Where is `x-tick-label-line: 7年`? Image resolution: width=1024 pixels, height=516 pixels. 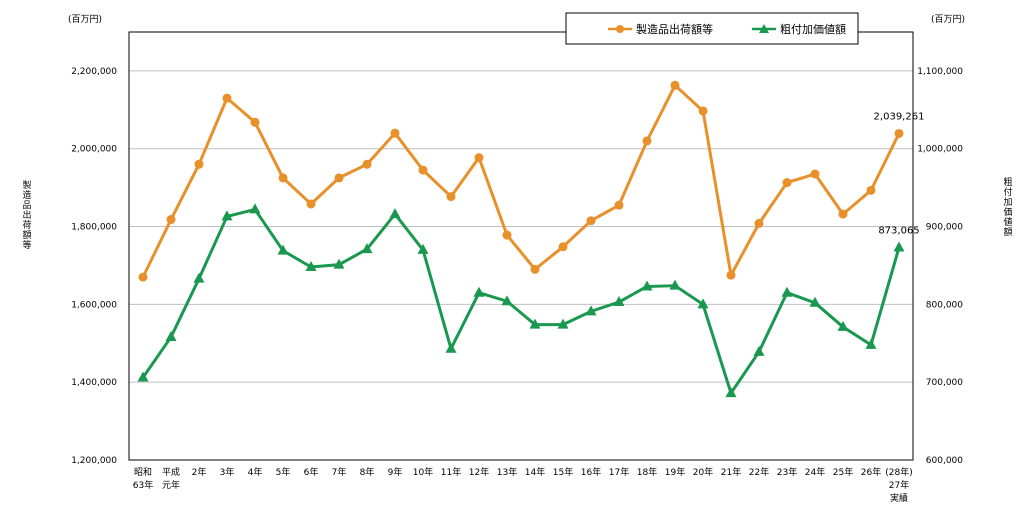
x-tick-label-line: 7年 is located at coordinates (339, 472).